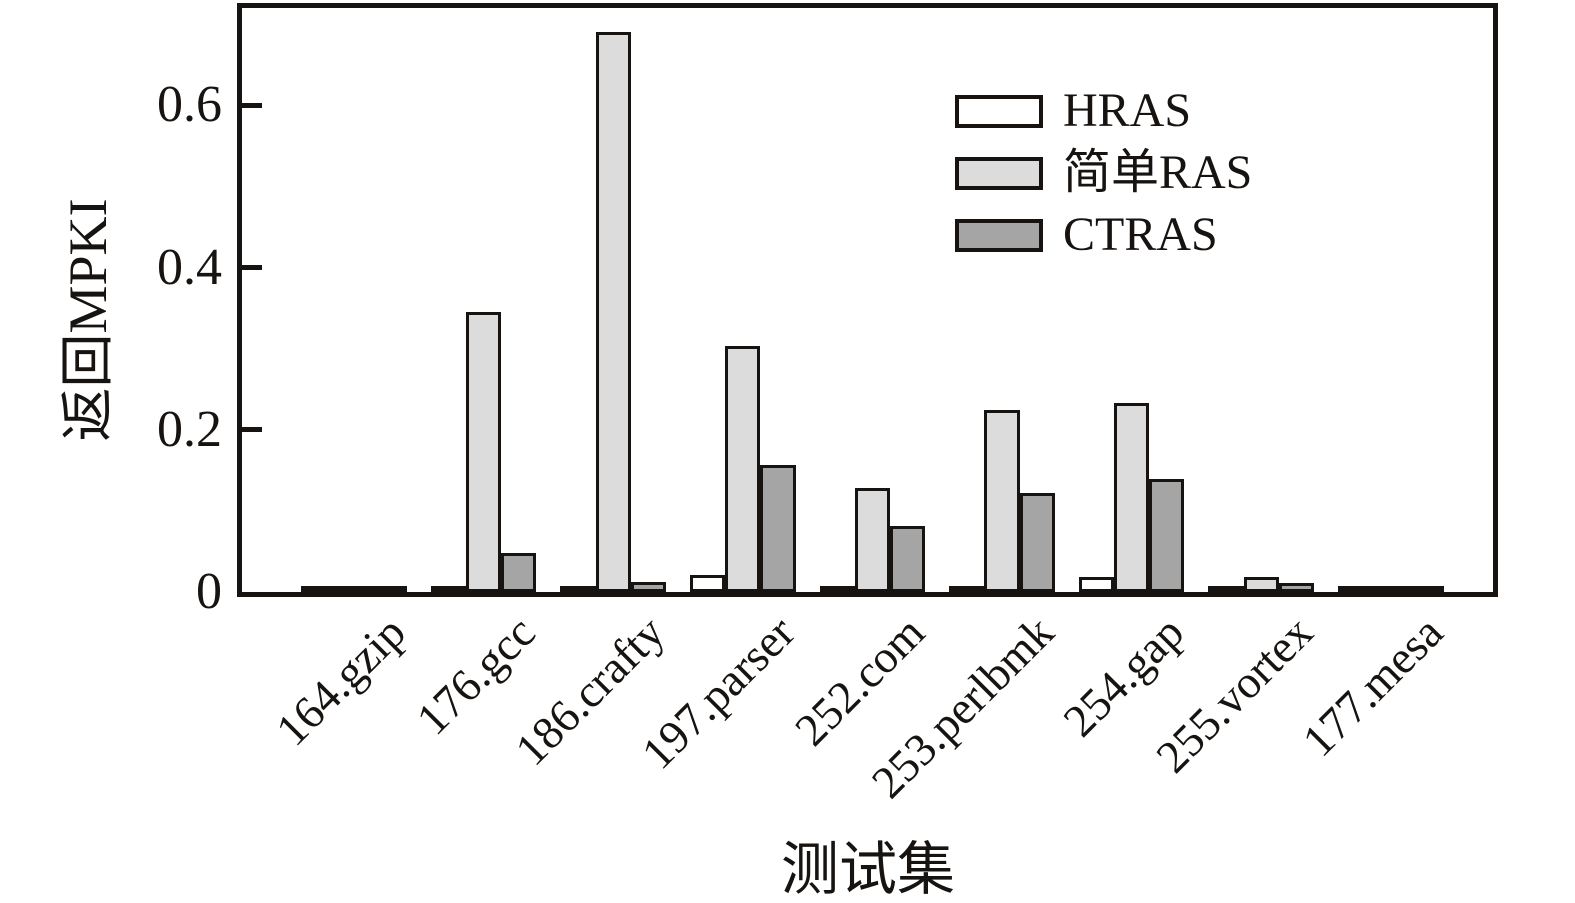 The width and height of the screenshot is (1575, 903). Describe the element at coordinates (519, 572) in the screenshot. I see `bar-CTRAS-176.gcc` at that location.